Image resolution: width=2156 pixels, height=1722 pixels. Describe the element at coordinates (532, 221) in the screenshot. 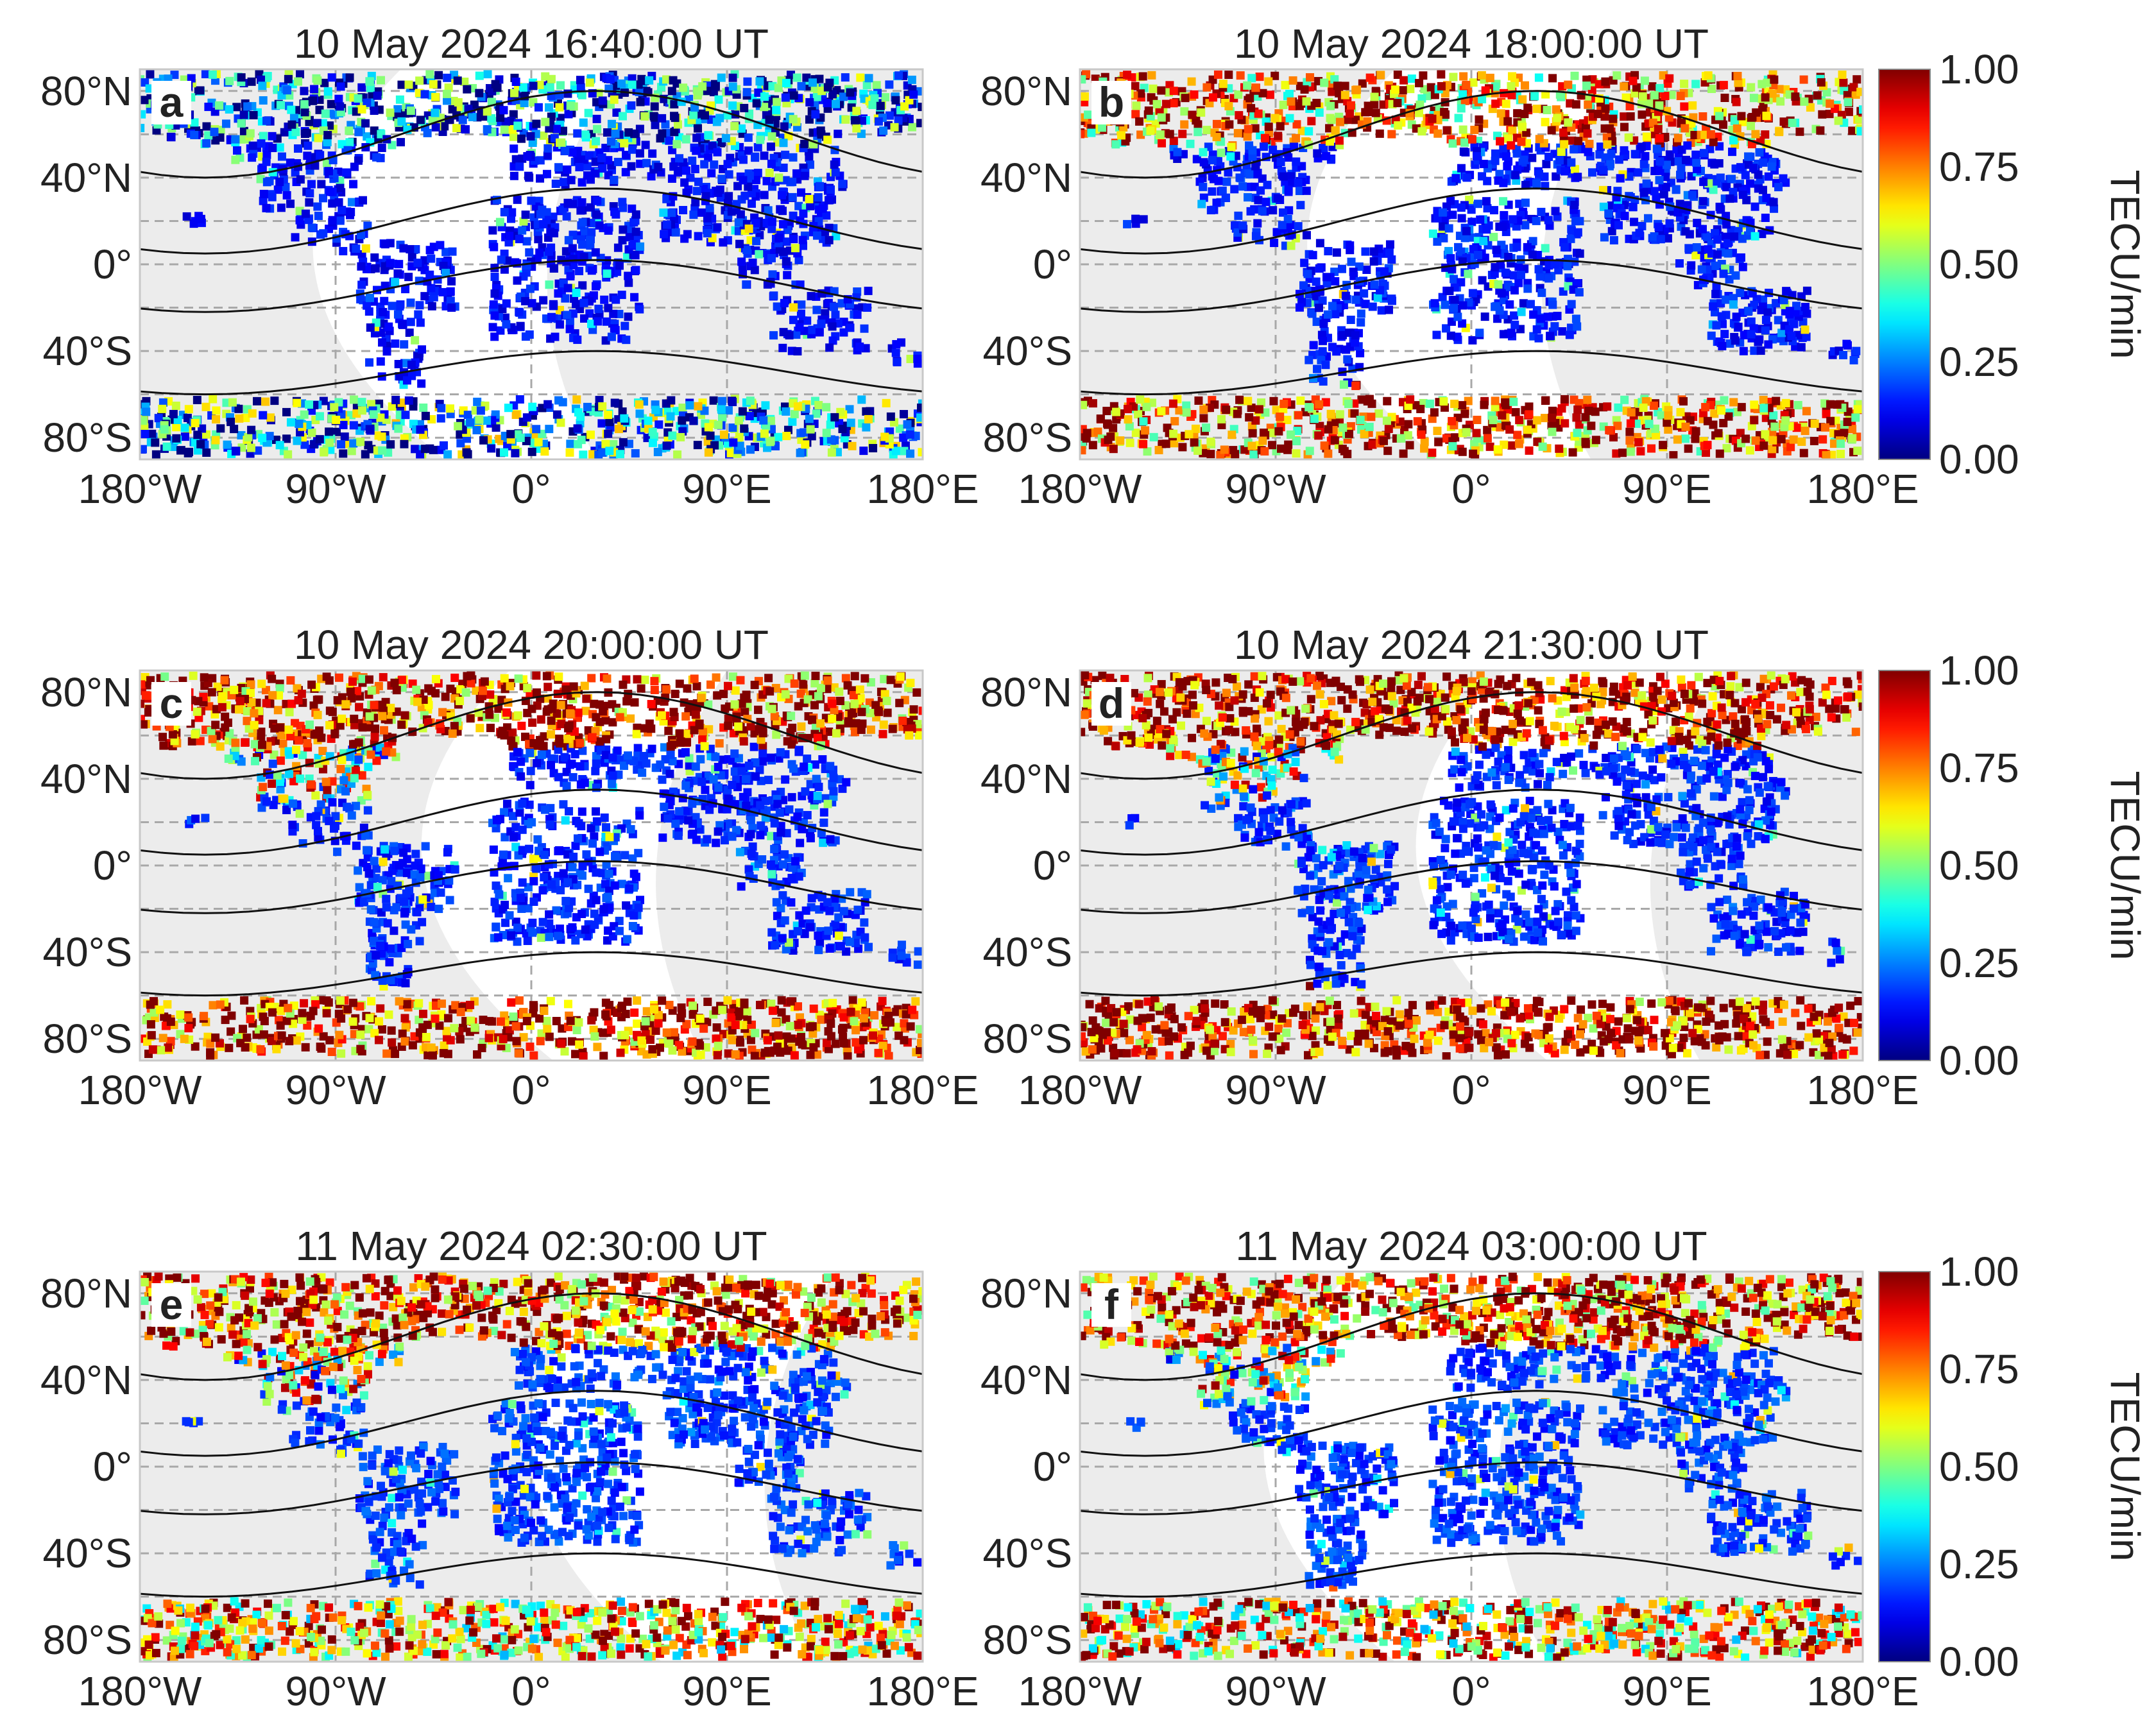

I see `magnetic-latitude-line` at that location.